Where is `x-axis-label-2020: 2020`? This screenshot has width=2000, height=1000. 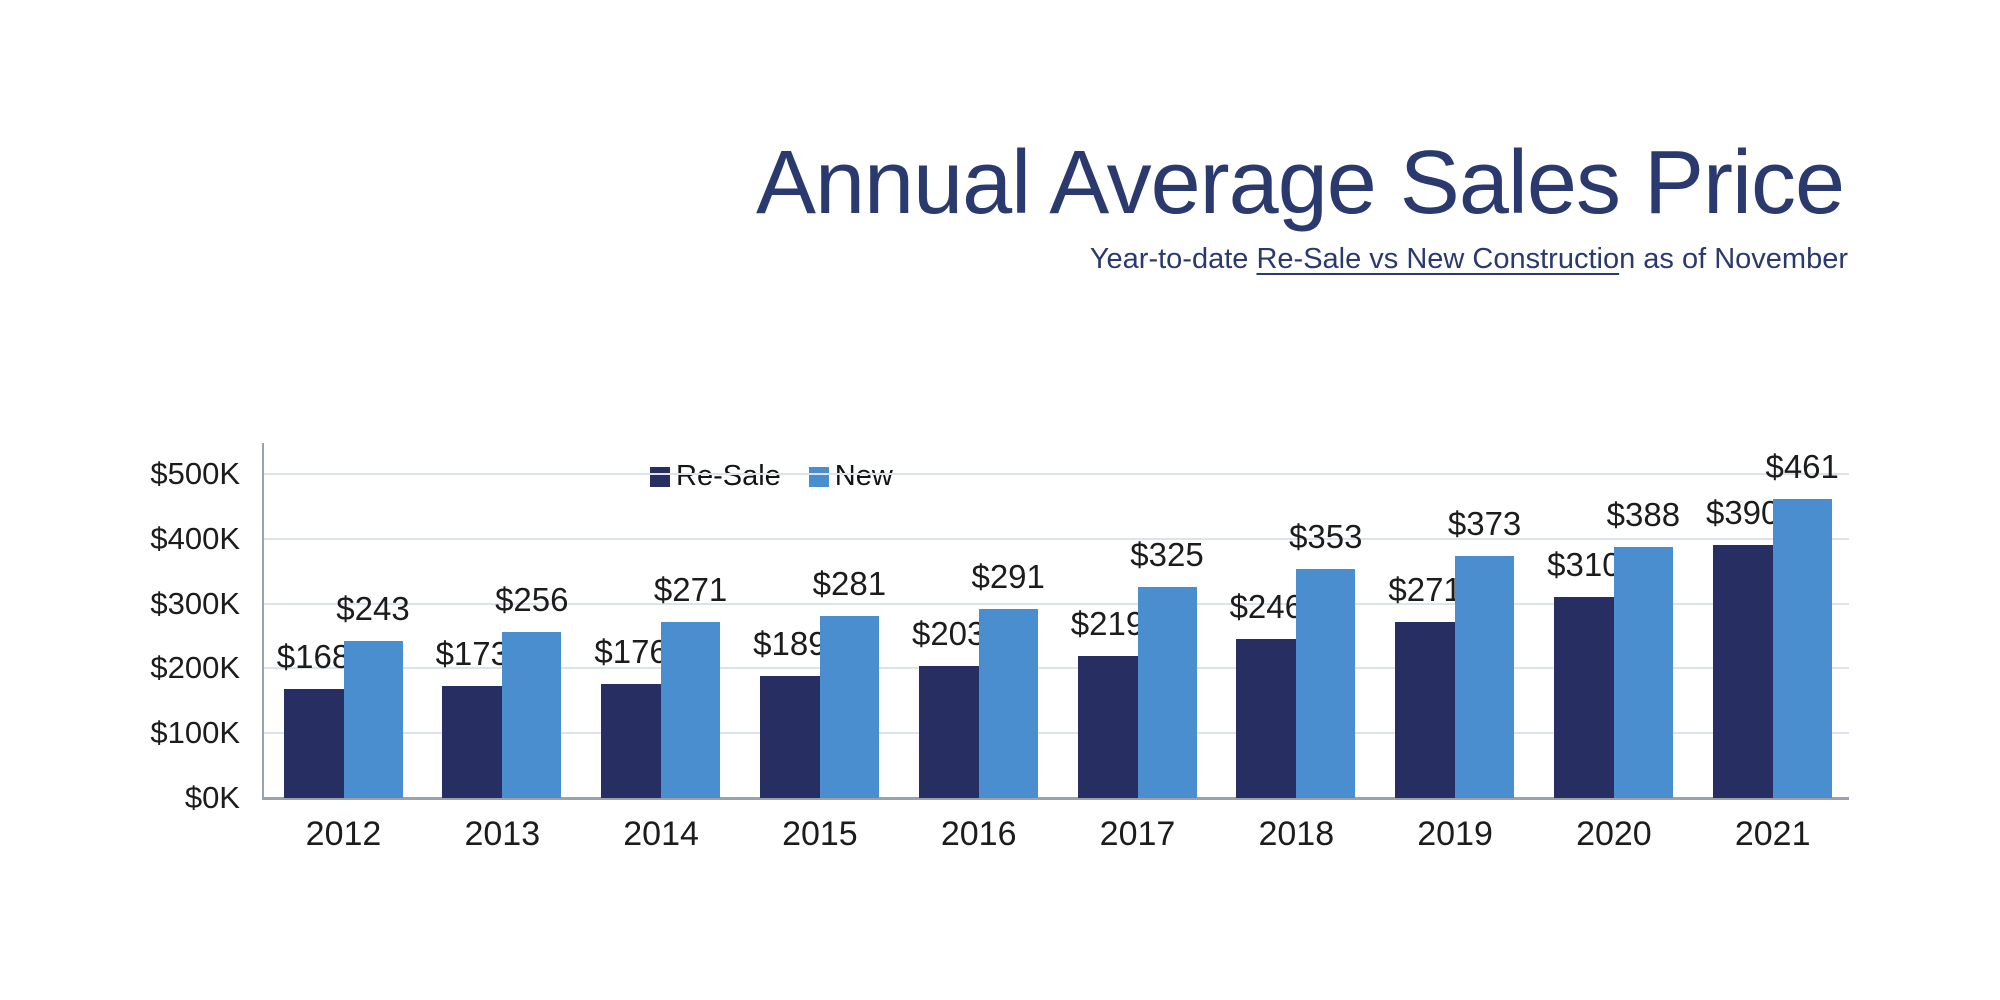 x-axis-label-2020: 2020 is located at coordinates (1614, 834).